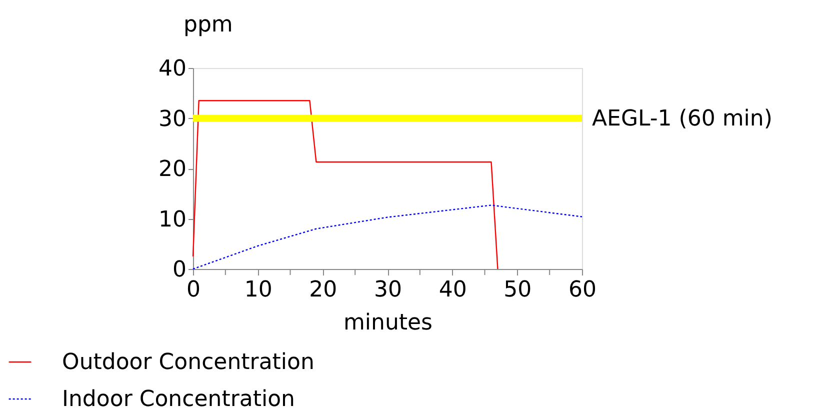 This screenshot has width=818, height=417. I want to click on x-tick-label: 20, so click(323, 290).